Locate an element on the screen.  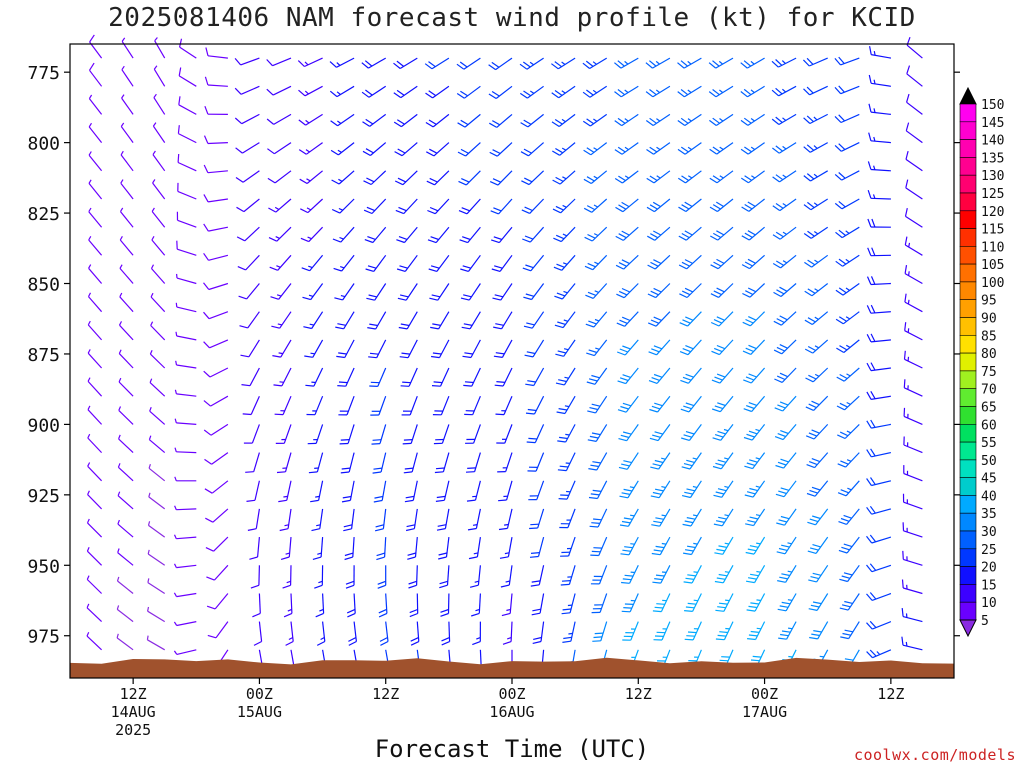
colorbar-label: 135 is located at coordinates (992, 158).